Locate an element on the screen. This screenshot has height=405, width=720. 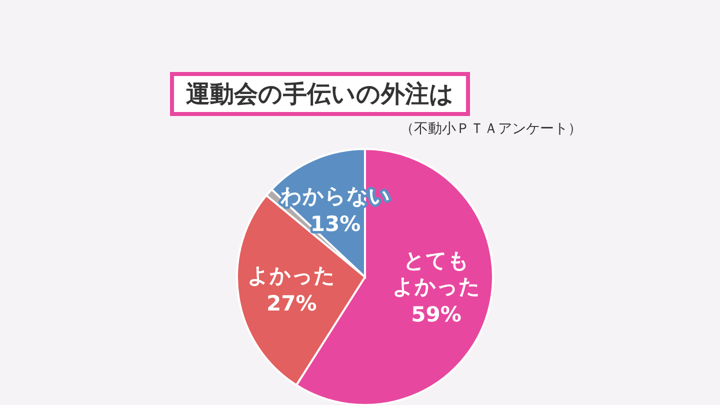
slice-label: とてもよかった is located at coordinates (436, 273).